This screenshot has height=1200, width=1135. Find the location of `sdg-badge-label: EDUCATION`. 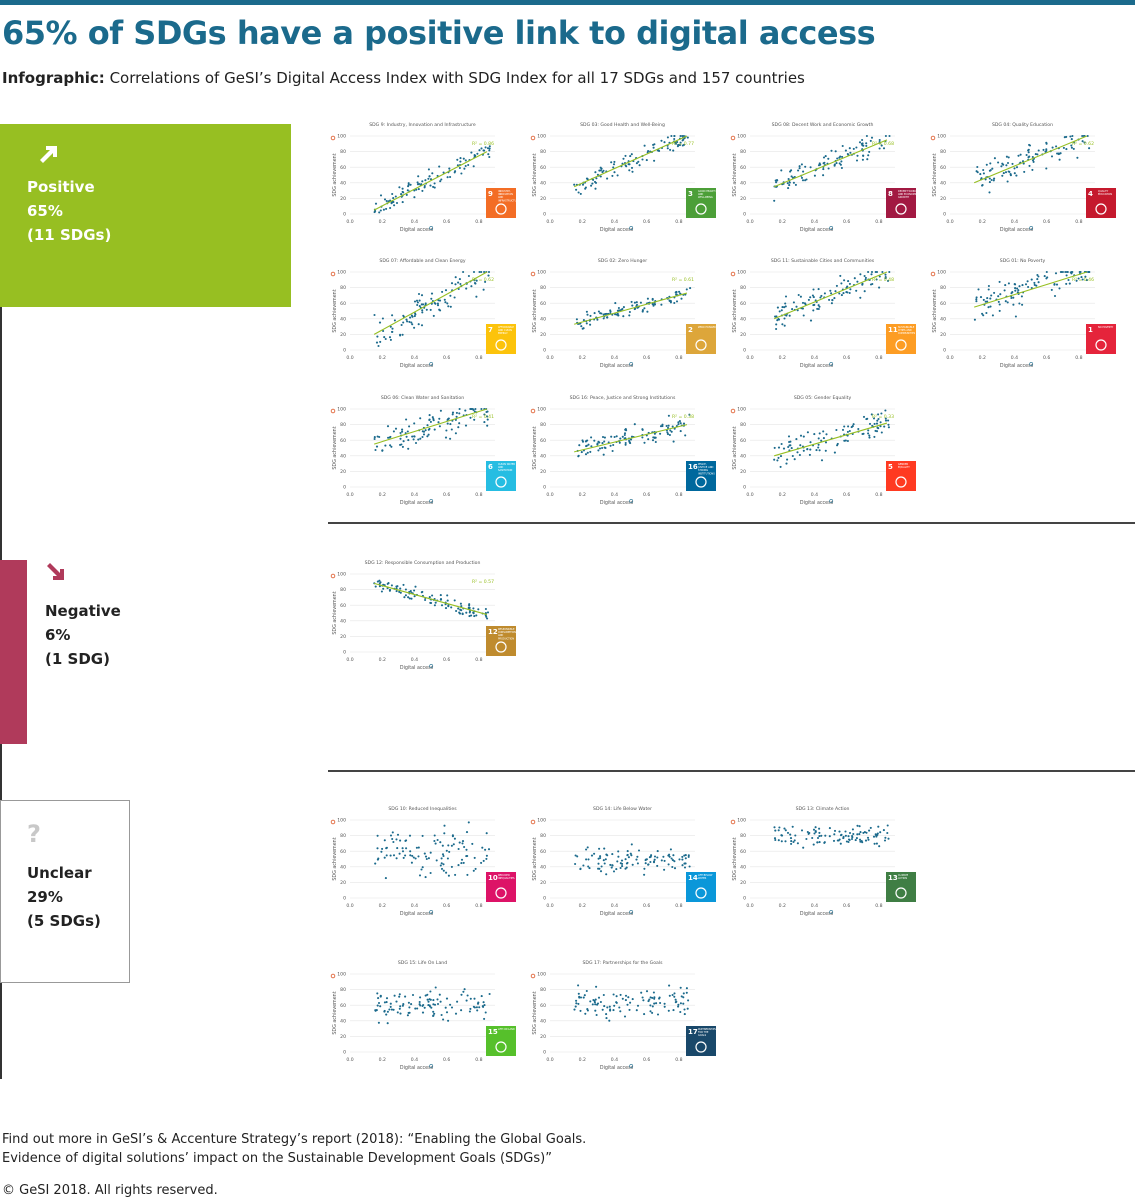

sdg-badge-label: EDUCATION is located at coordinates (1105, 194).